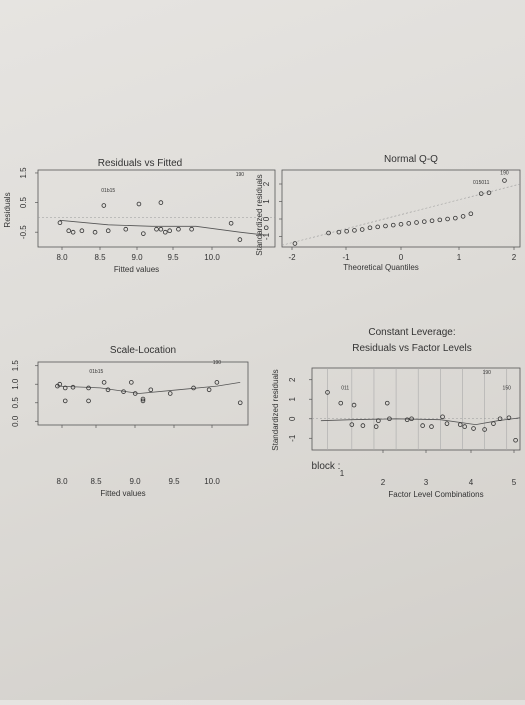  I want to click on x-axis-label: Theoretical Quantiles, so click(381, 267).